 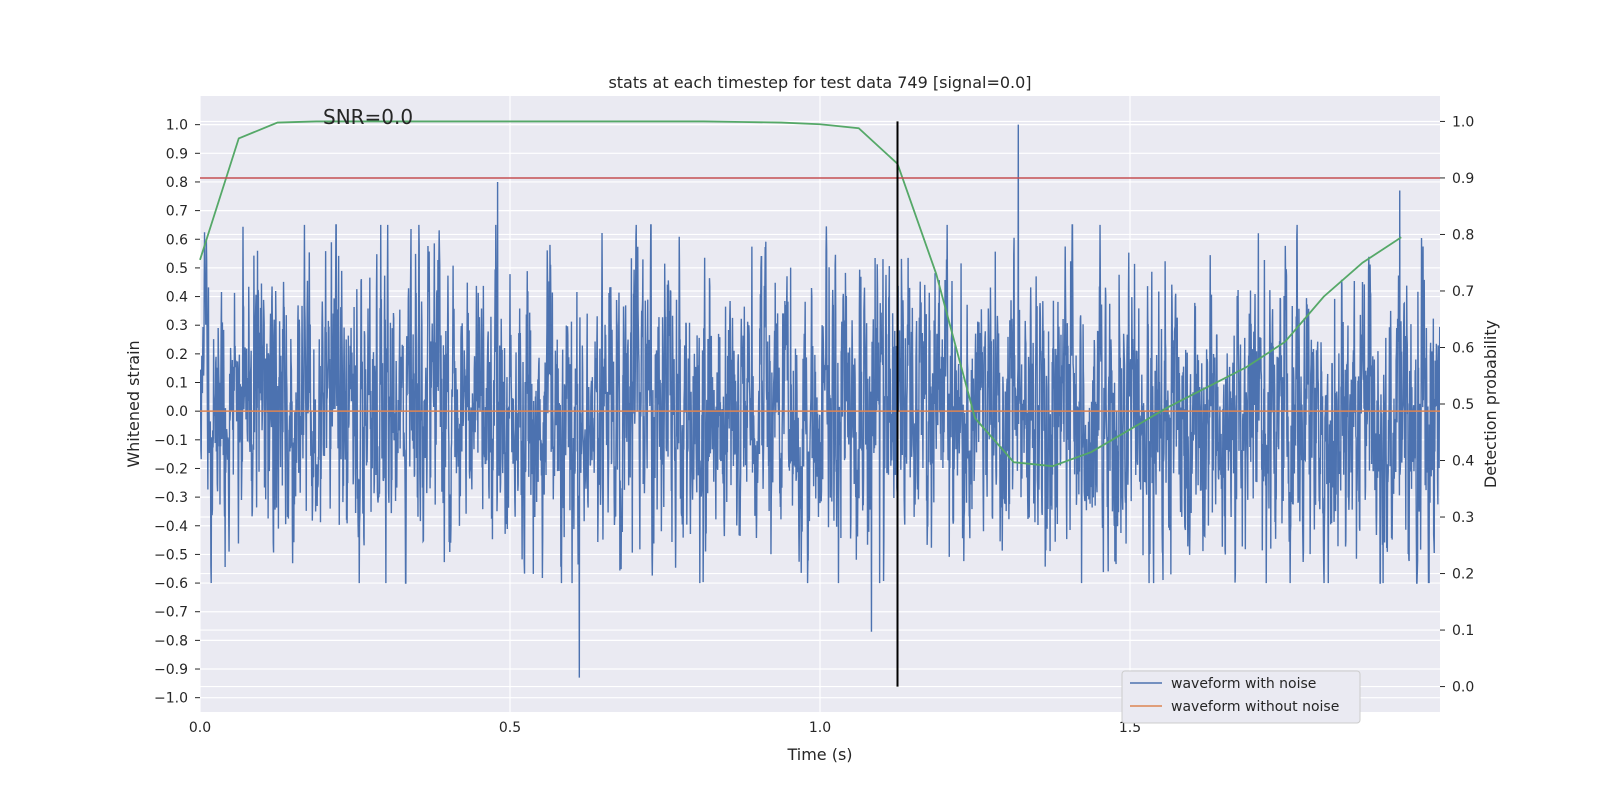 I want to click on legend-box, so click(x=1241, y=697).